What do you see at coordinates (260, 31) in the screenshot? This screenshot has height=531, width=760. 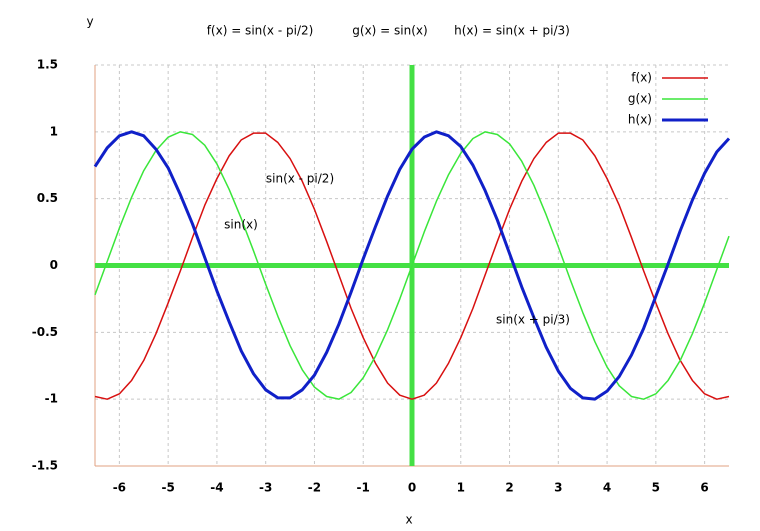 I see `chart-title: f(x) = sin(x - pi/2)` at bounding box center [260, 31].